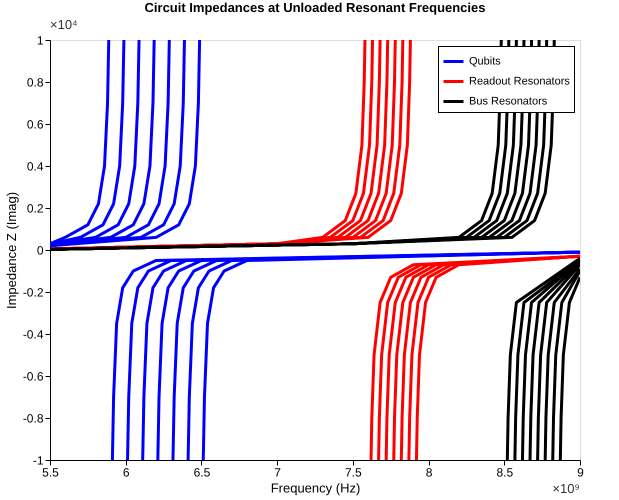  What do you see at coordinates (505, 473) in the screenshot?
I see `x-tick-label: 8.5` at bounding box center [505, 473].